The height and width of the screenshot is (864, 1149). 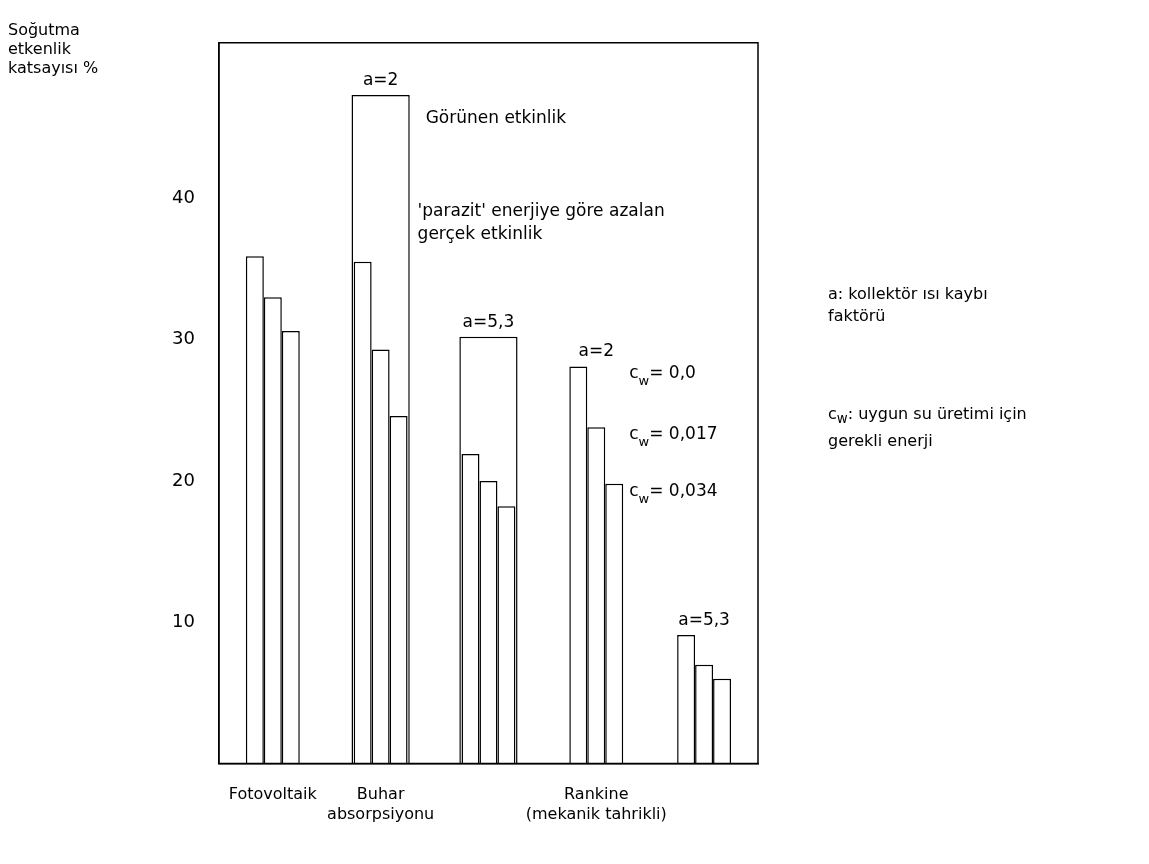 I want to click on y-axis-title: Soğutma etkenlik katsayısı %, so click(x=54, y=48).